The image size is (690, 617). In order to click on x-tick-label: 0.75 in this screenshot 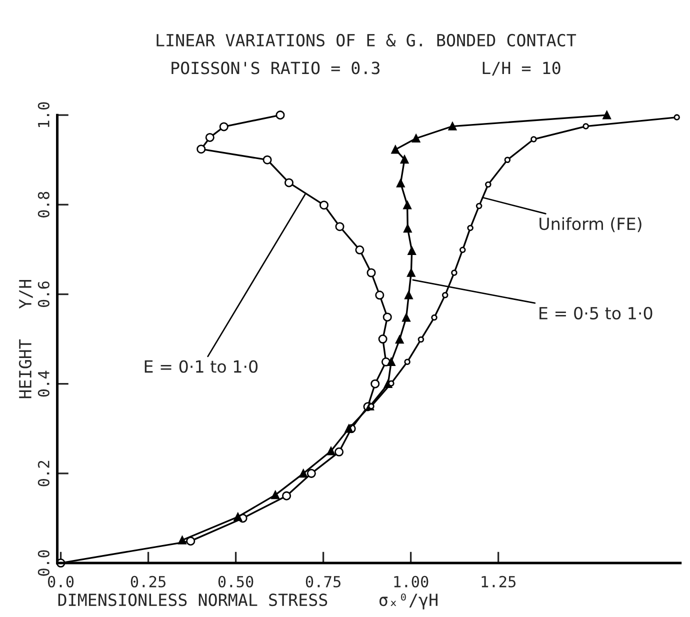, I will do `click(323, 582)`.